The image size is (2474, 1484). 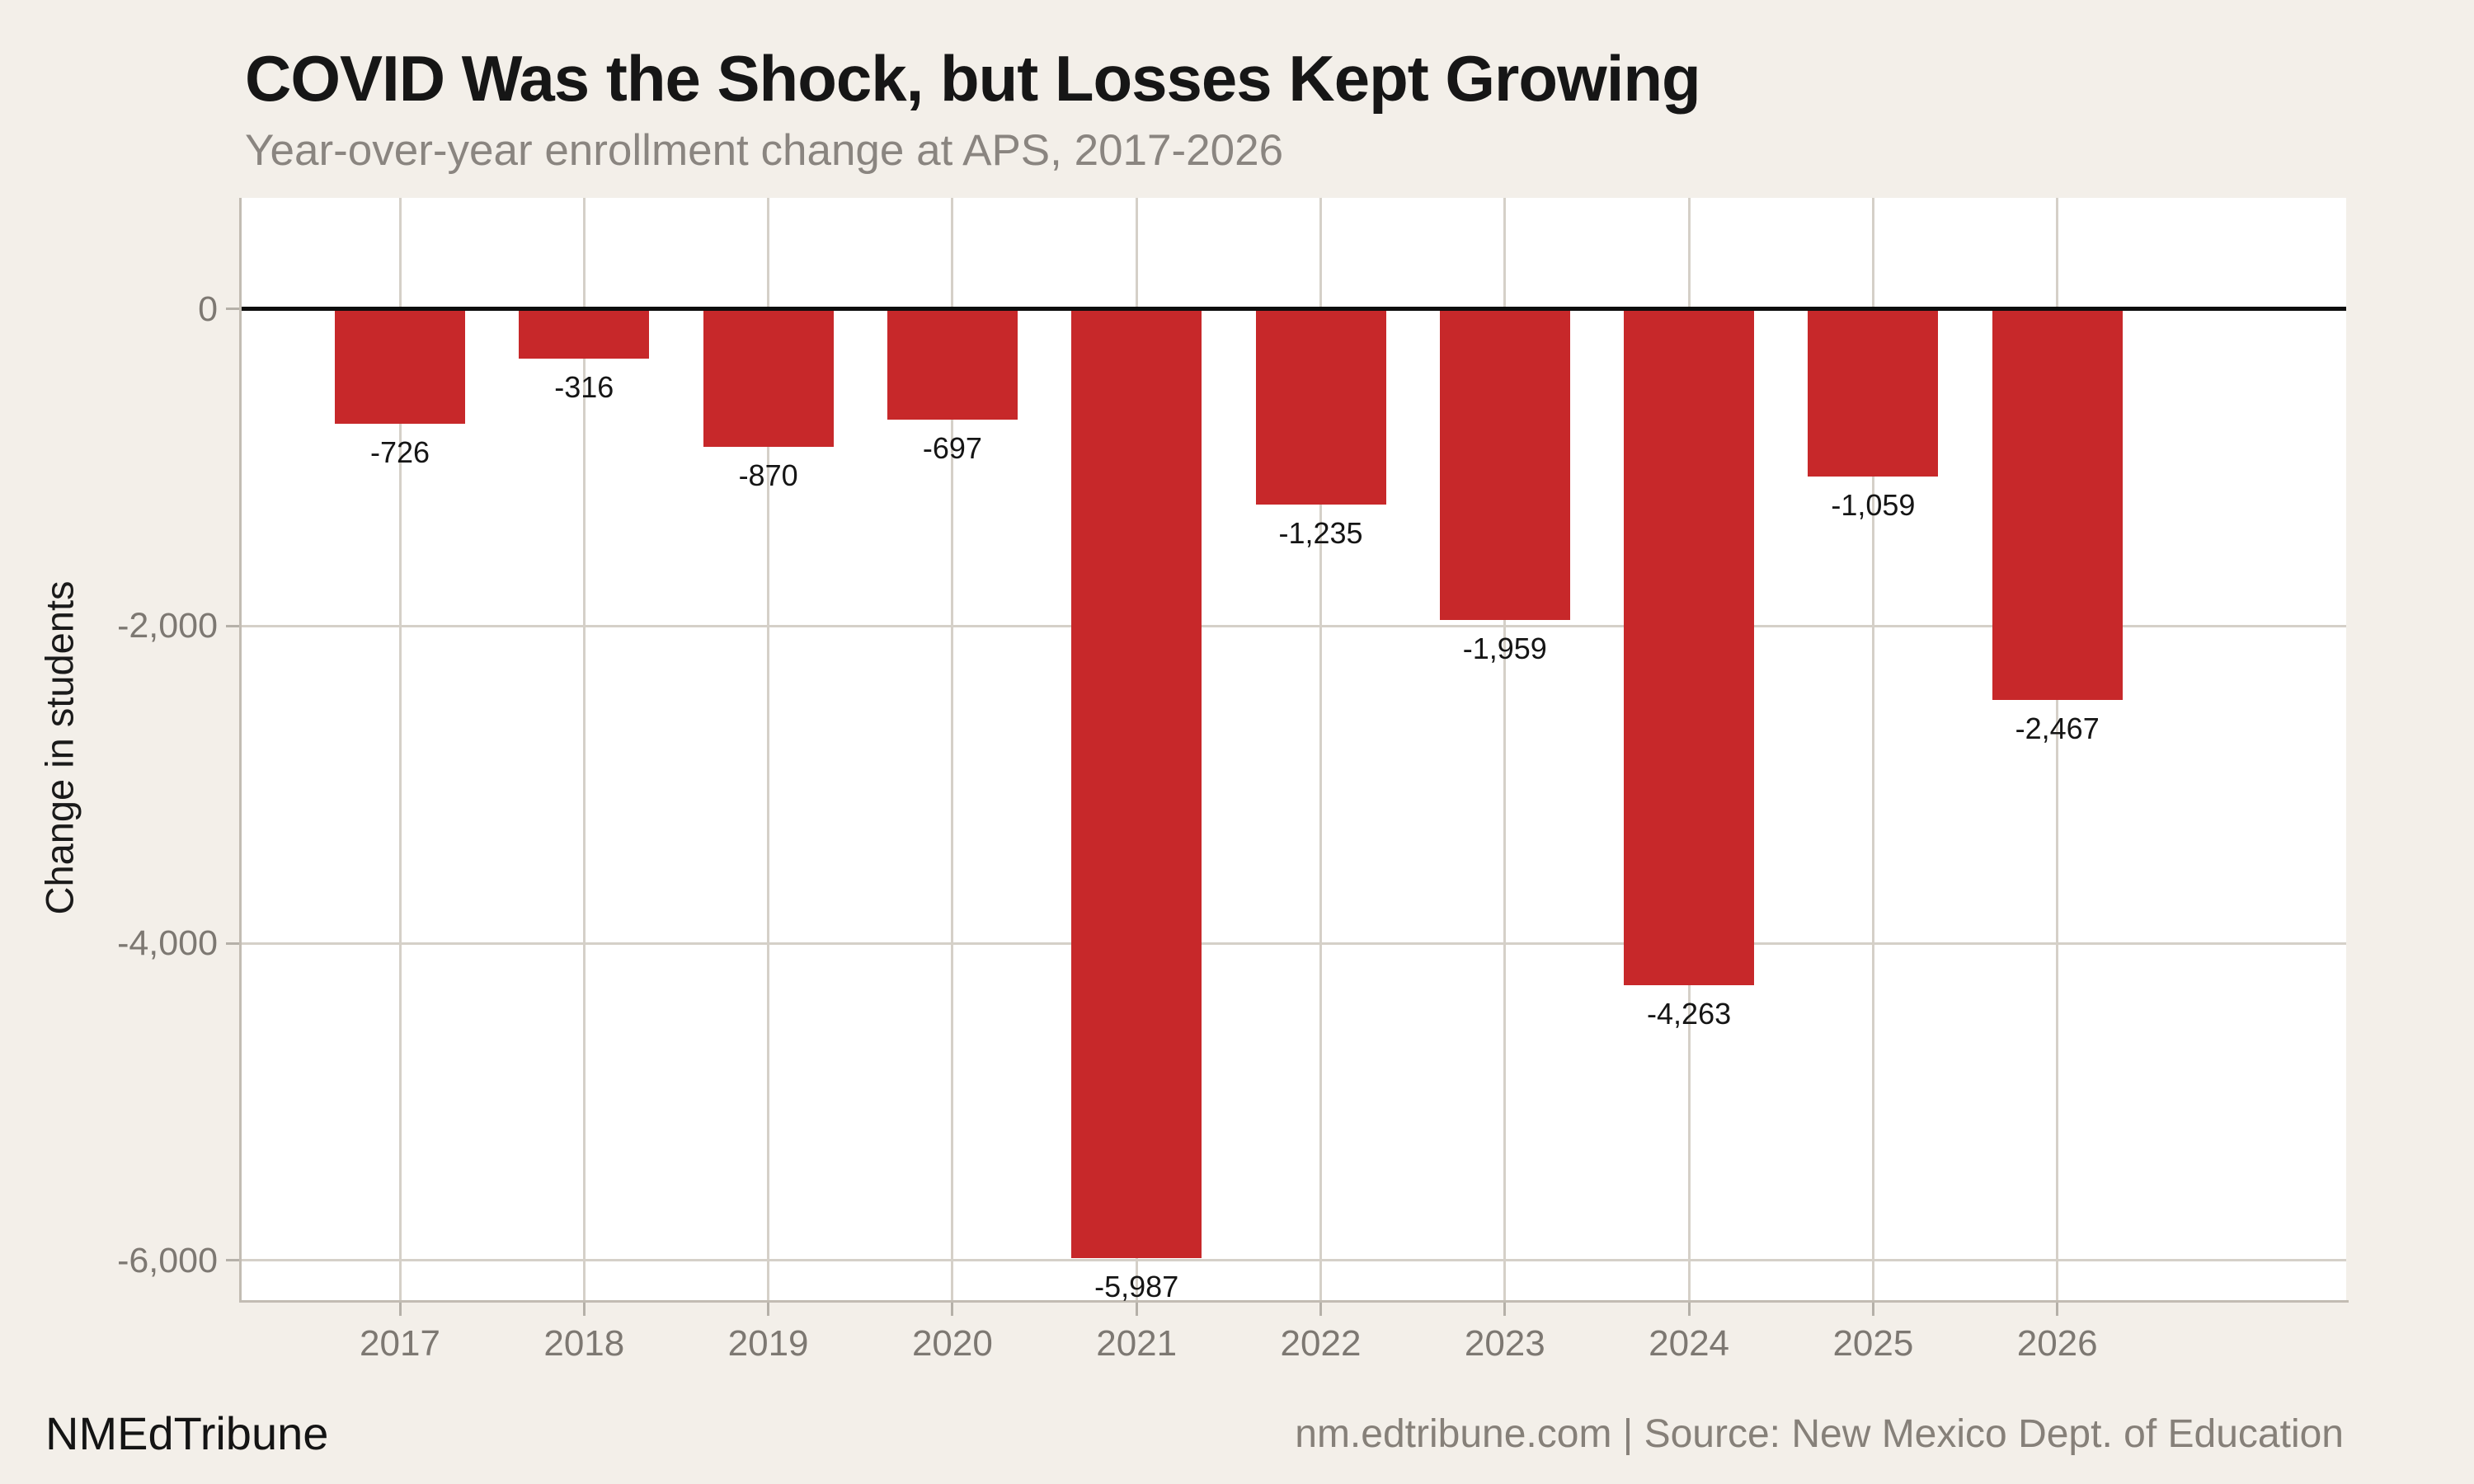 What do you see at coordinates (187, 1433) in the screenshot?
I see `footer-brand: NMEdTribune` at bounding box center [187, 1433].